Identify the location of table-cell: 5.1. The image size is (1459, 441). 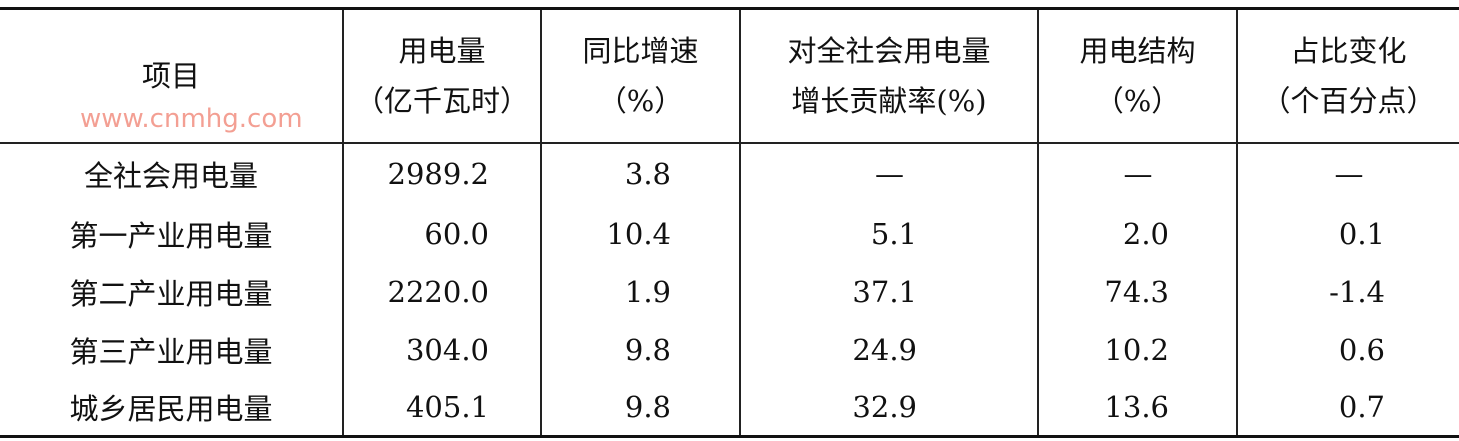
(888, 233).